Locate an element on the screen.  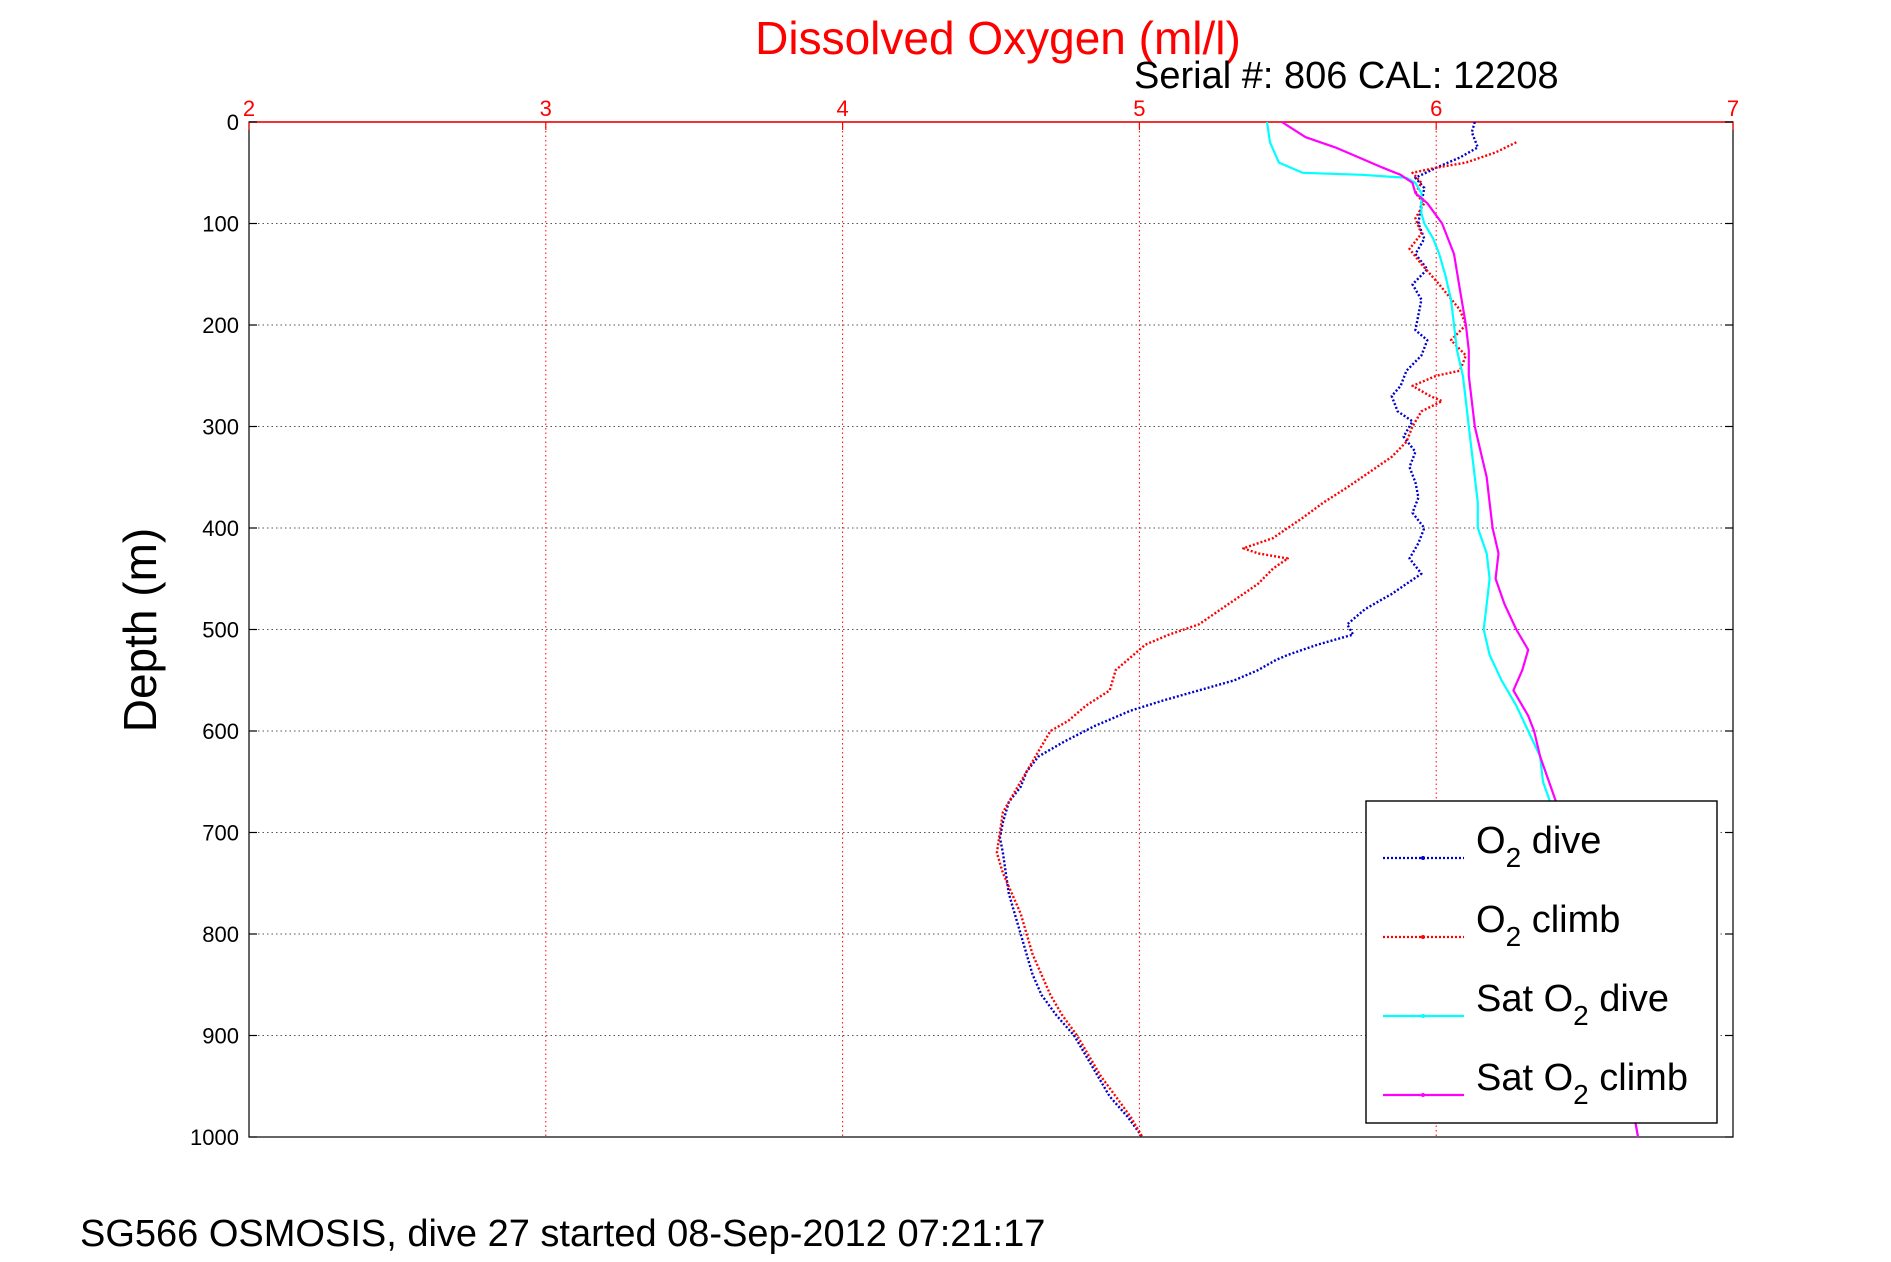
chart-title: Dissolved Oxygen (ml/l) is located at coordinates (998, 38).